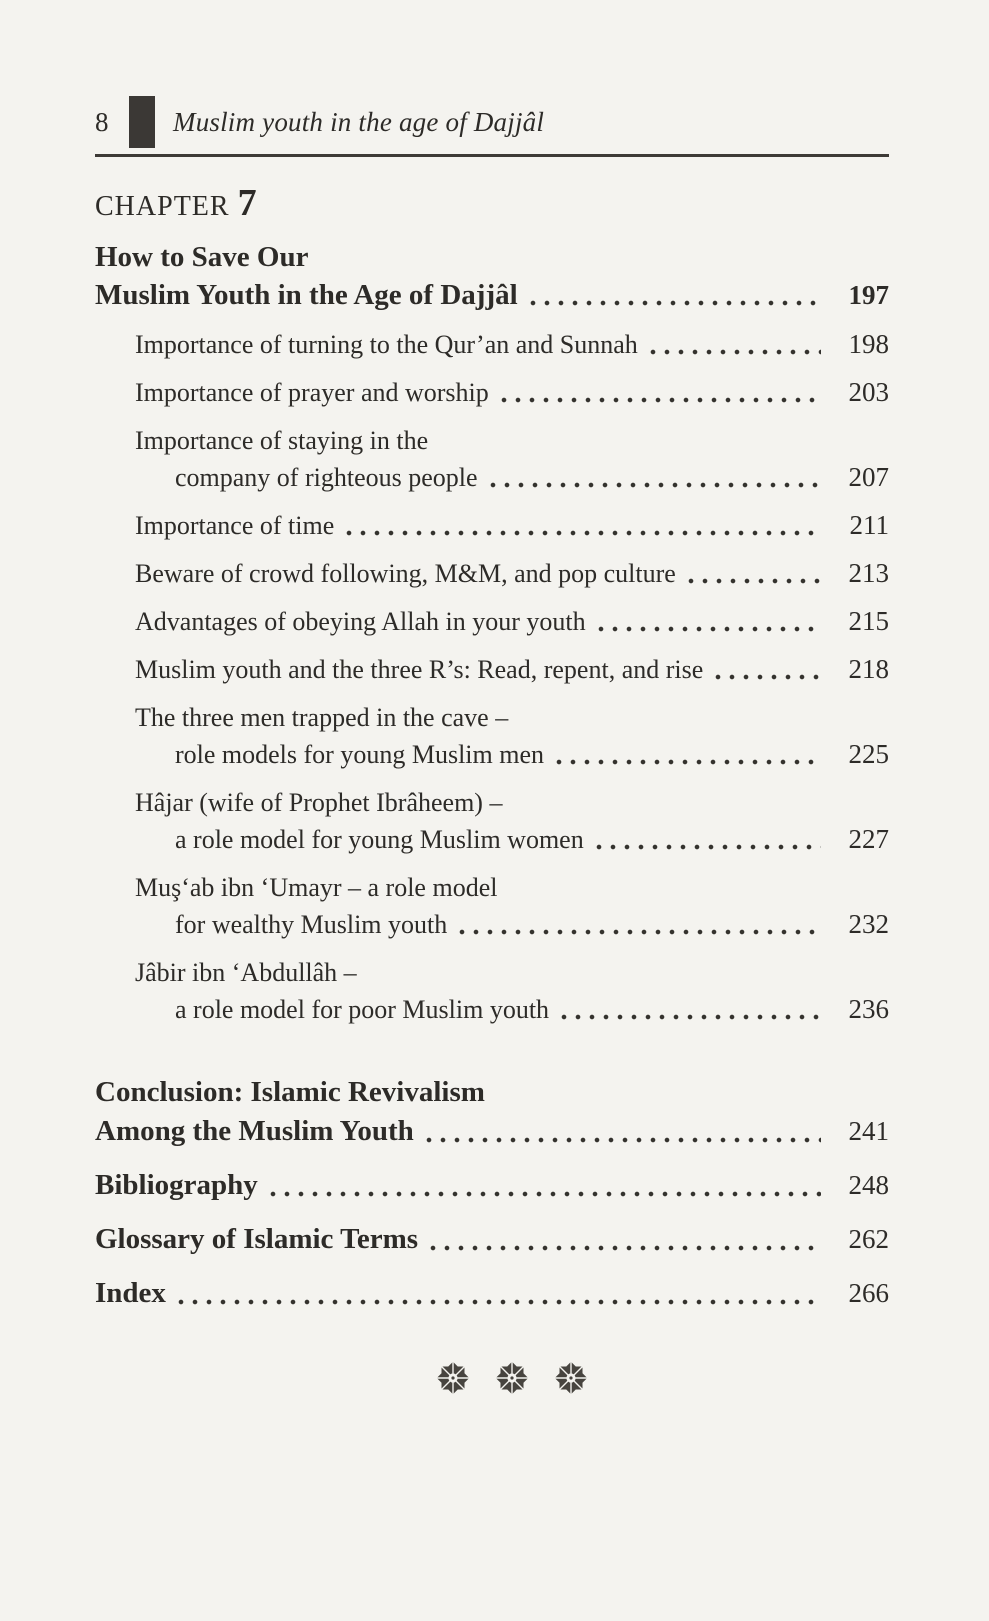 The width and height of the screenshot is (989, 1621). What do you see at coordinates (312, 392) in the screenshot?
I see `entry-title: Importance of prayer and worship` at bounding box center [312, 392].